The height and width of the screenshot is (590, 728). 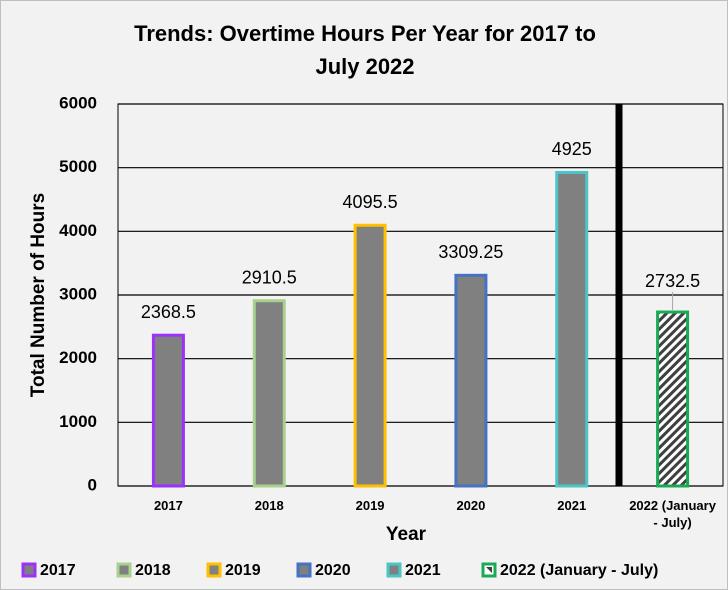 What do you see at coordinates (579, 570) in the screenshot?
I see `legend-label: 2022 (January - July)` at bounding box center [579, 570].